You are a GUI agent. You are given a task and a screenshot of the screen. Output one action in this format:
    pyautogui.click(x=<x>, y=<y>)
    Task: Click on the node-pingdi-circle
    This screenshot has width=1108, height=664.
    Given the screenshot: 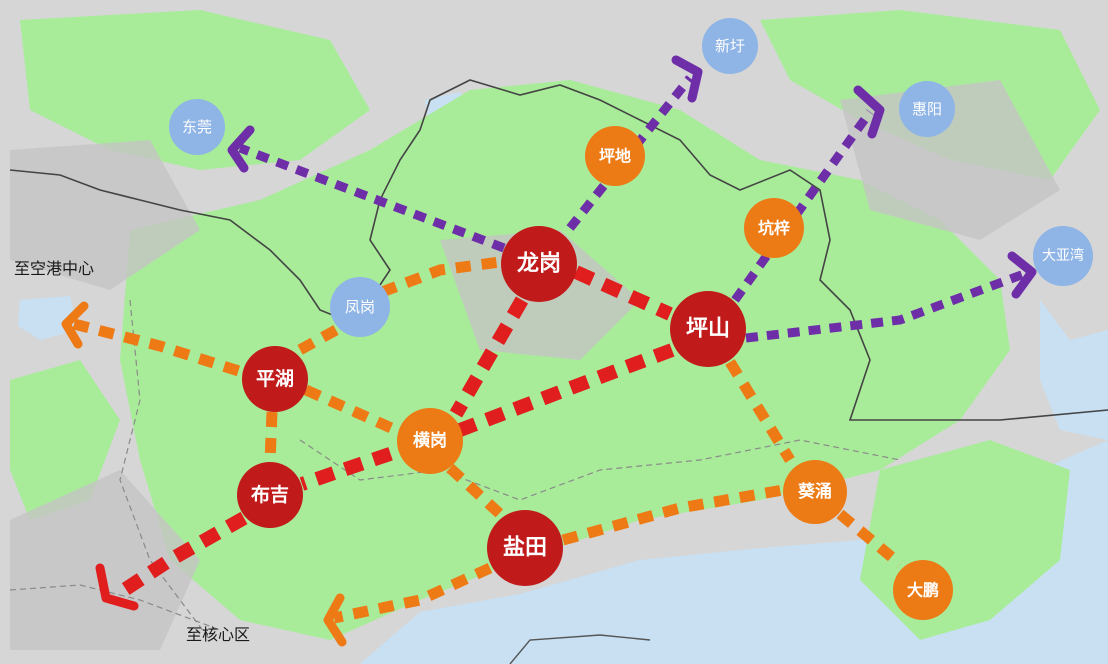 What is the action you would take?
    pyautogui.click(x=615, y=156)
    